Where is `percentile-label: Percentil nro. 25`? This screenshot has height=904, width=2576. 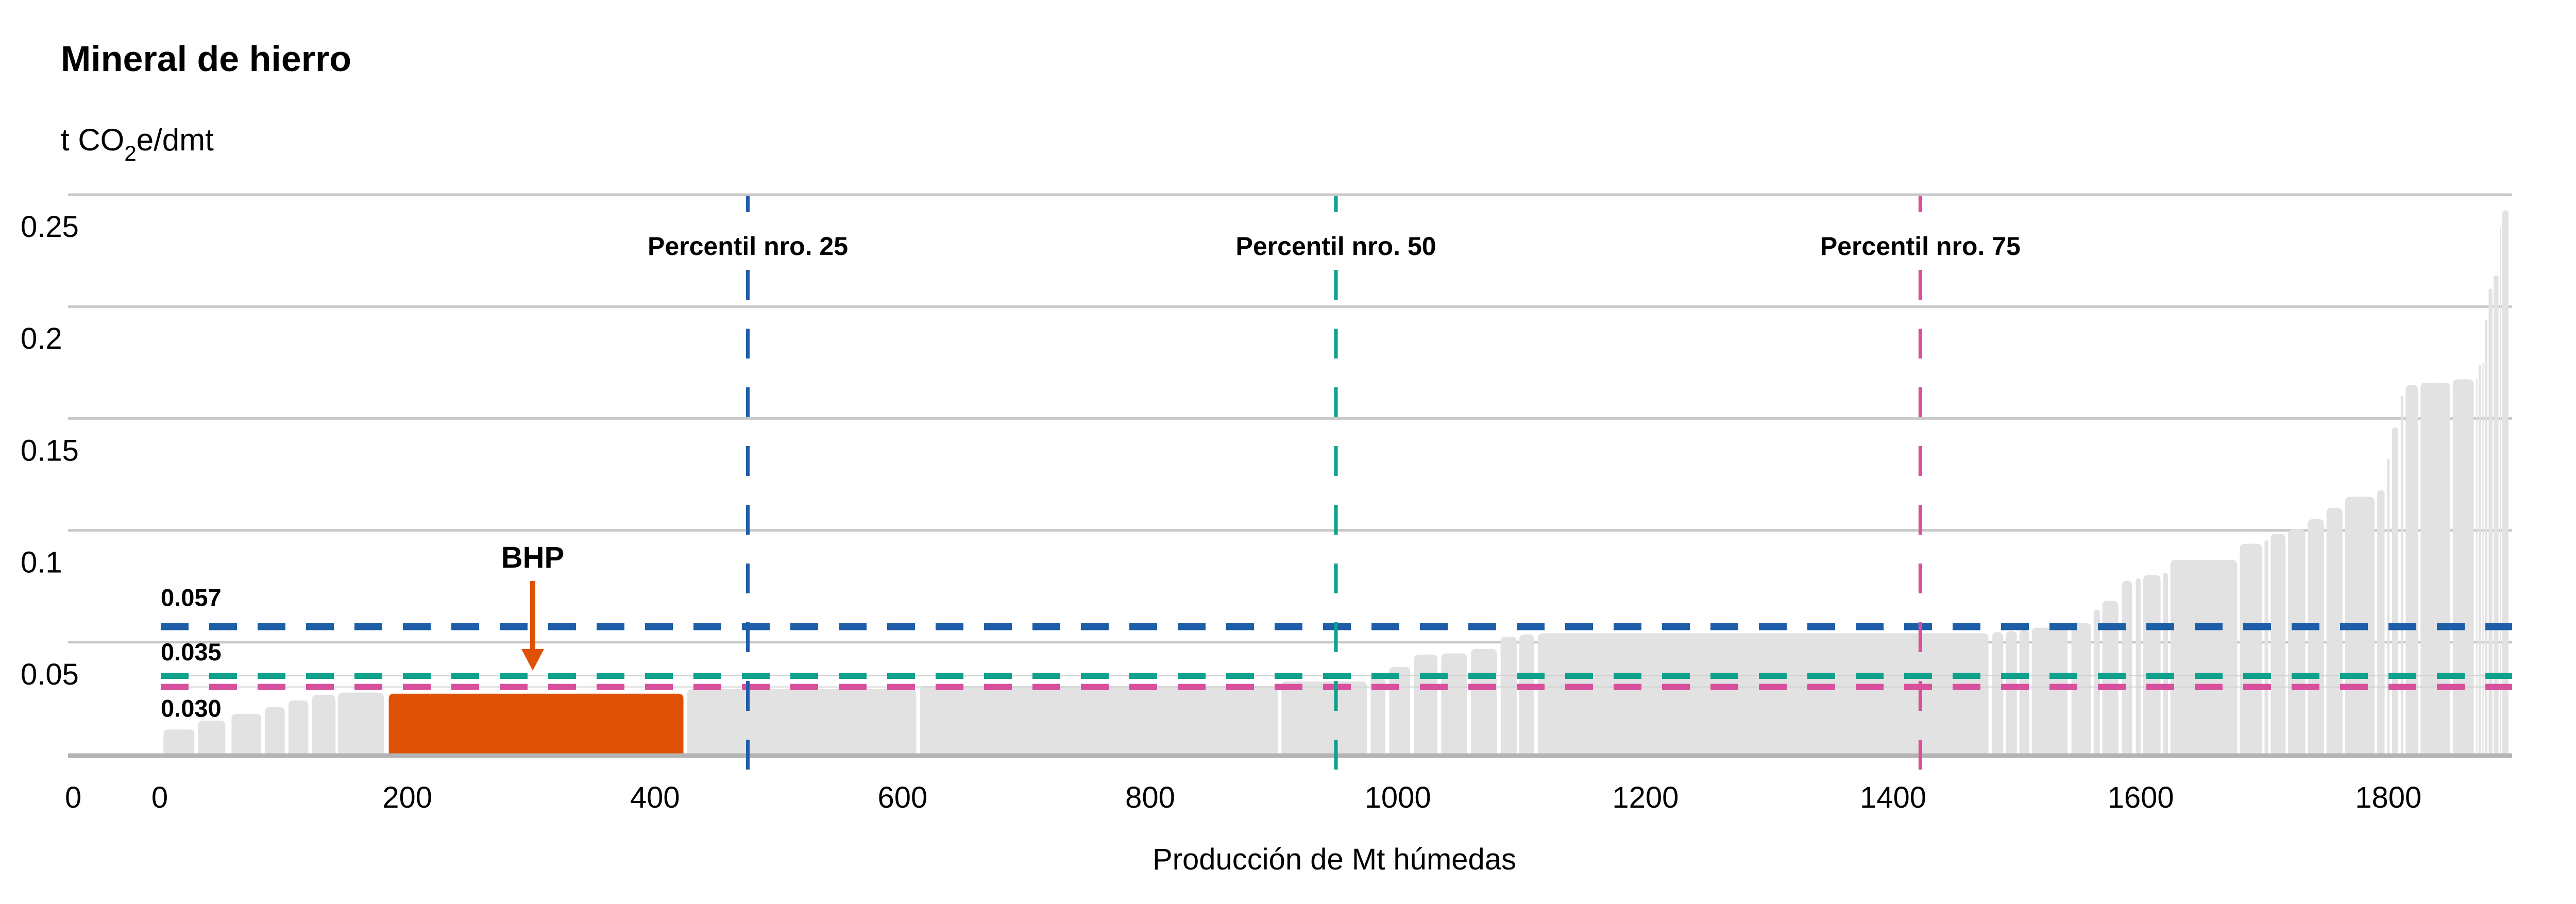 percentile-label: Percentil nro. 25 is located at coordinates (748, 246).